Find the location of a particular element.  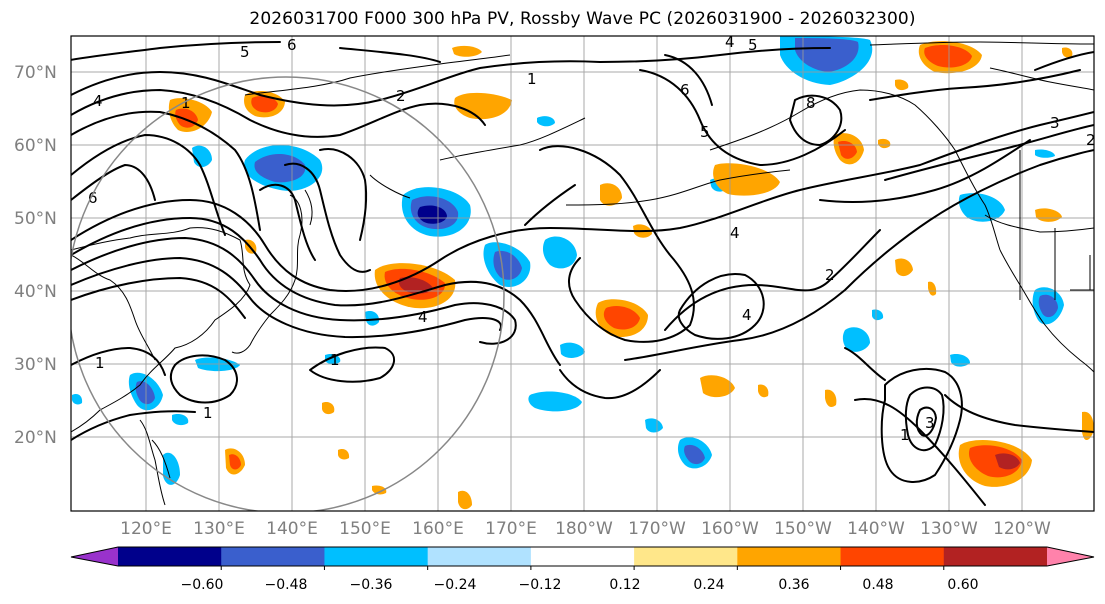

lon-label: 170°E is located at coordinates (511, 529).